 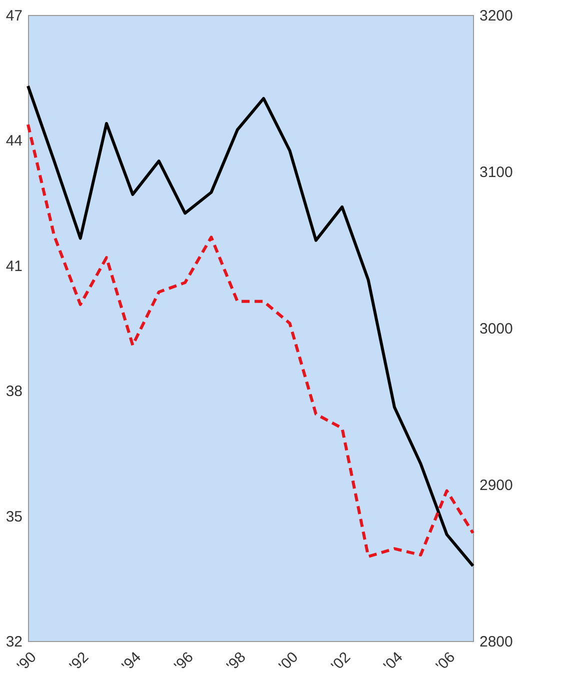 What do you see at coordinates (393, 661) in the screenshot?
I see `x-tick-label: '04` at bounding box center [393, 661].